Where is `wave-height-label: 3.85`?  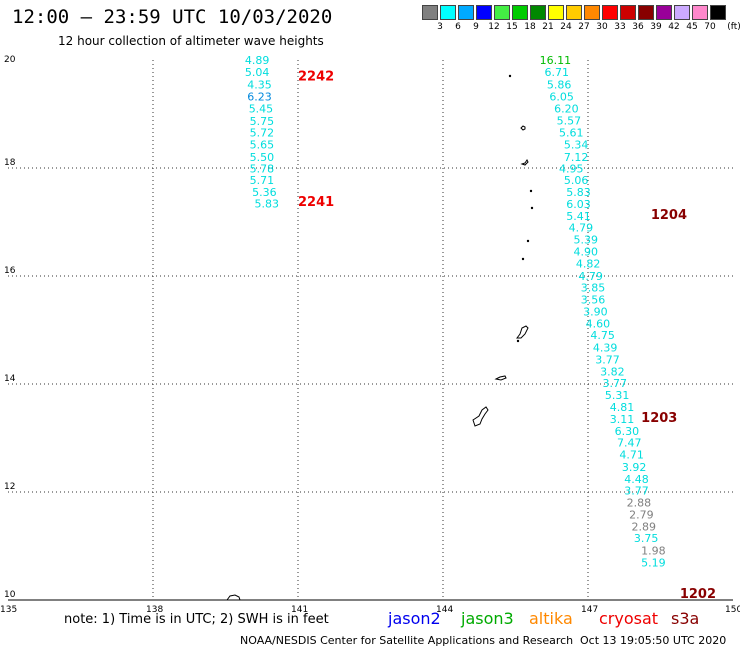 wave-height-label: 3.85 is located at coordinates (593, 288).